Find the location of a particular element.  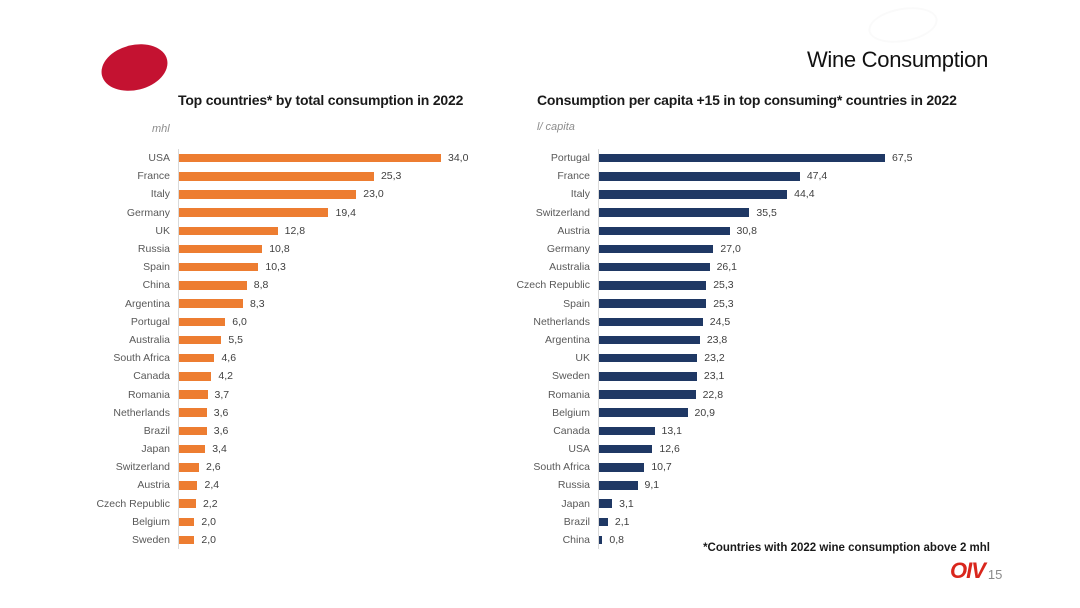

bar-track: 5,5 is located at coordinates (334, 340).